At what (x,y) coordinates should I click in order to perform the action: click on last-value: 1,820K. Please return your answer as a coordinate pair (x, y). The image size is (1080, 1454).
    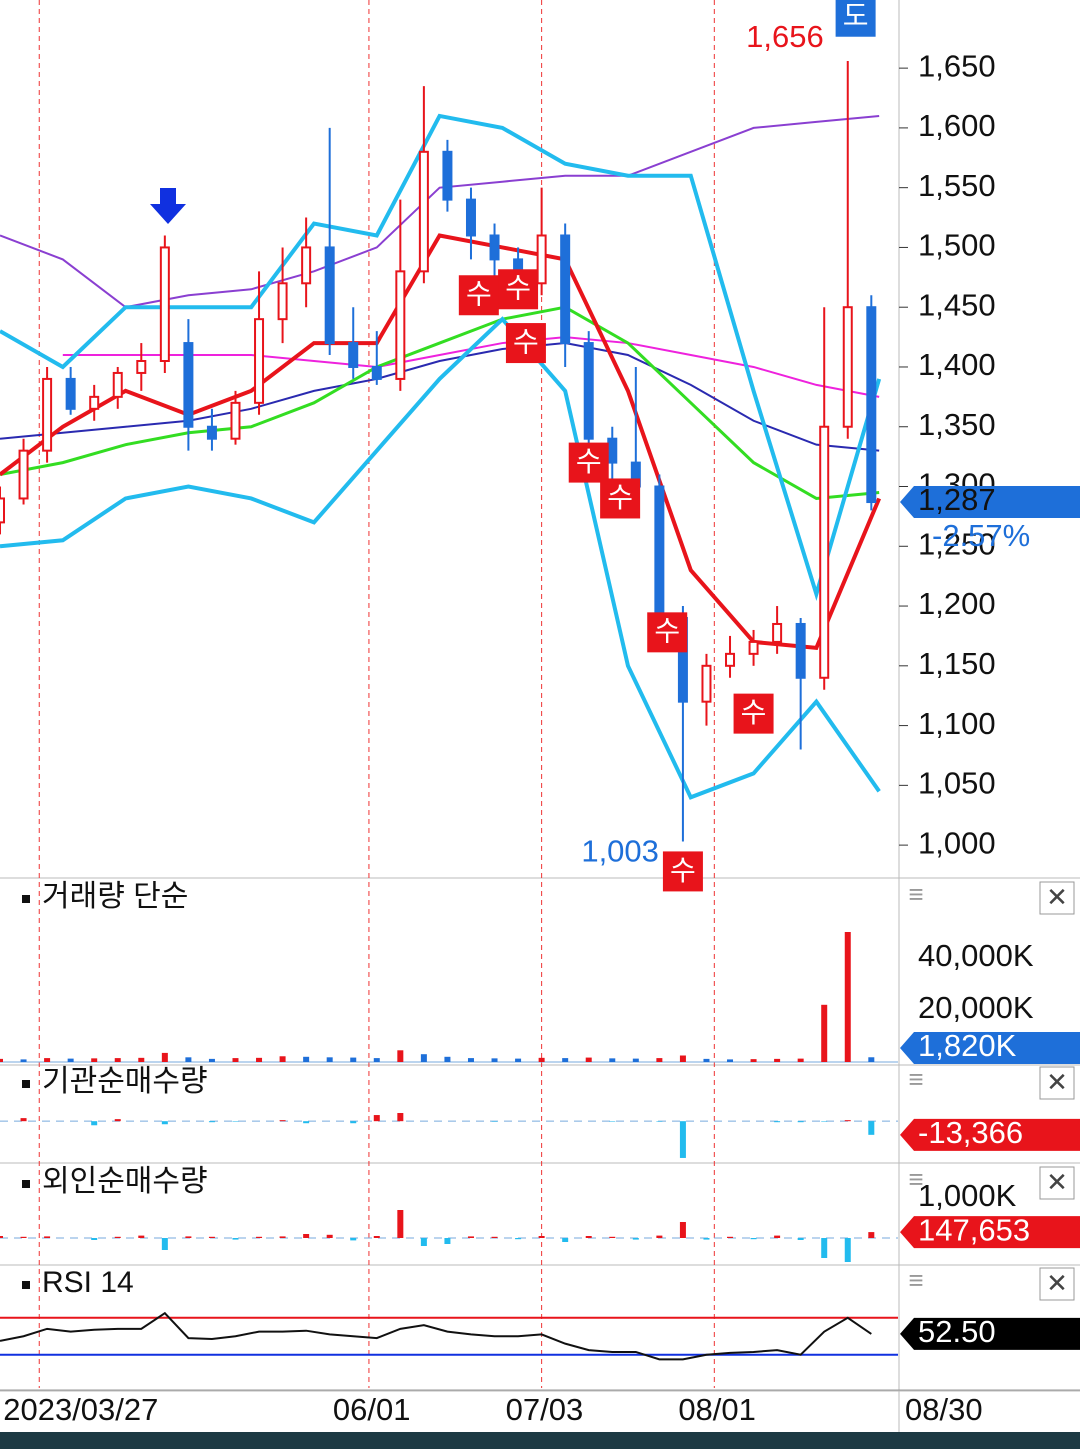
    Looking at the image, I should click on (967, 1045).